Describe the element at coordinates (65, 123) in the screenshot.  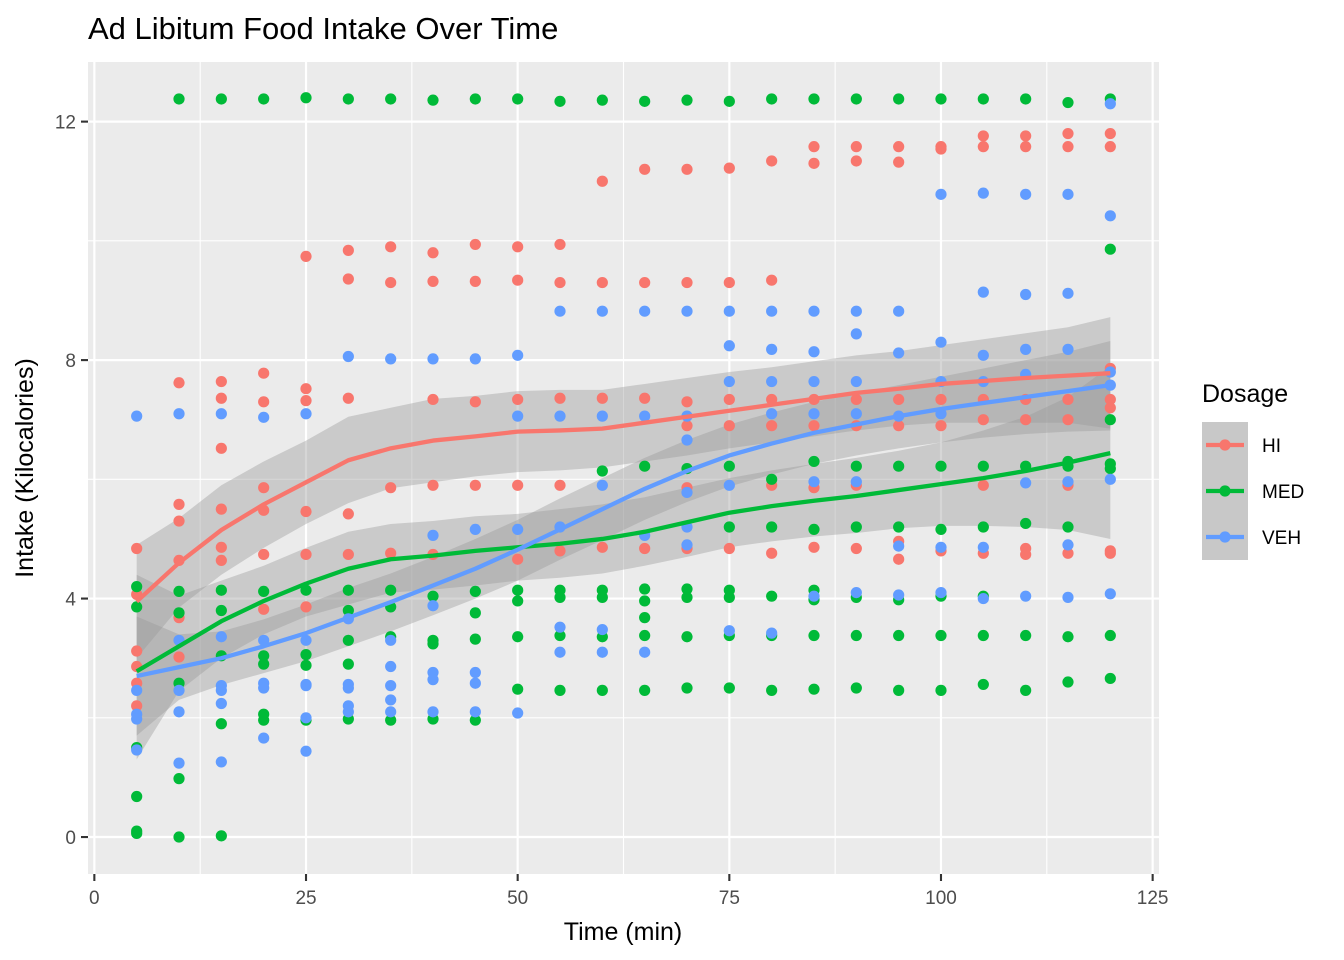
I see `y-tick-label: 12` at that location.